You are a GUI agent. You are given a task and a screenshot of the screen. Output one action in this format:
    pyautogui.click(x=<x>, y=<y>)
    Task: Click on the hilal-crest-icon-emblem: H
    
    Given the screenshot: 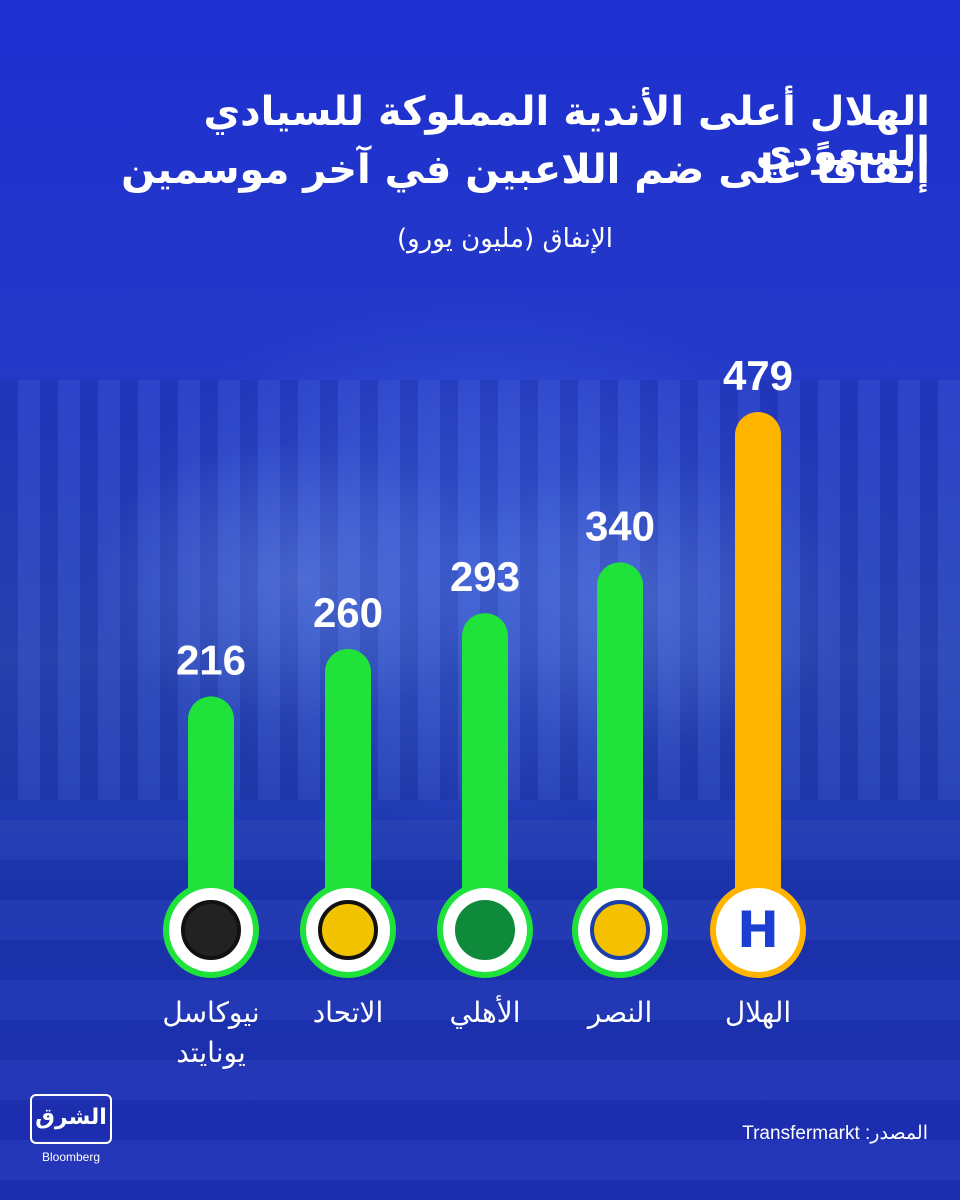 What is the action you would take?
    pyautogui.click(x=758, y=930)
    